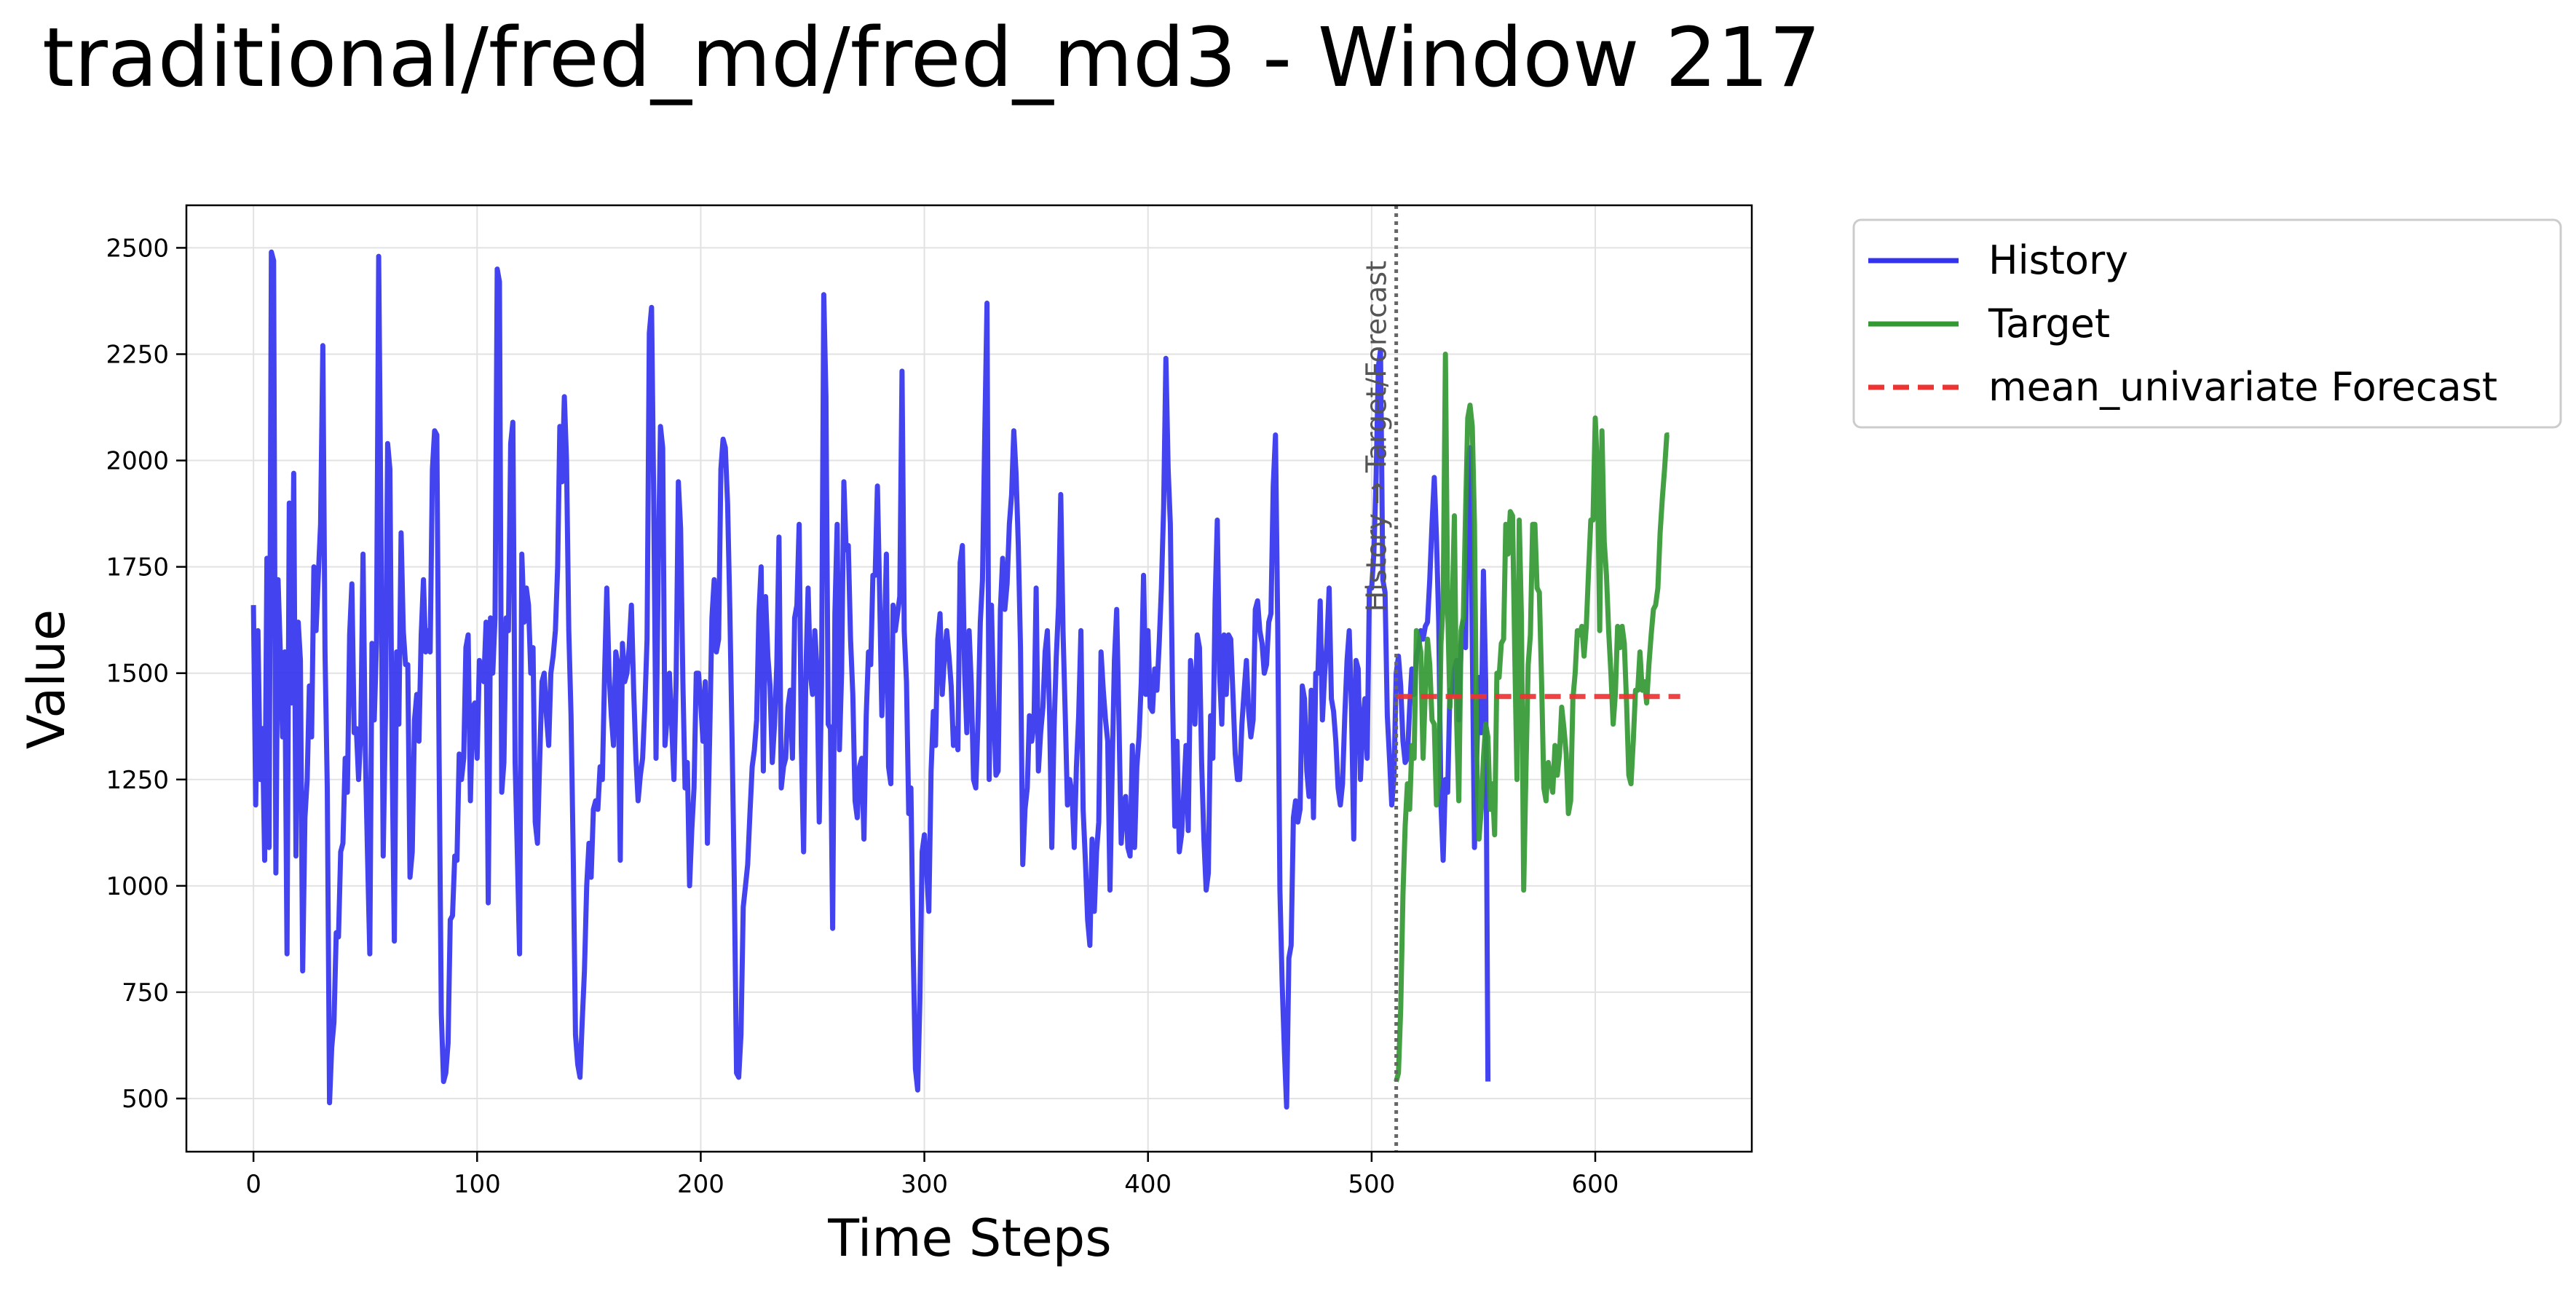 This screenshot has width=2576, height=1290. What do you see at coordinates (2049, 324) in the screenshot?
I see `legend-label-target: Target` at bounding box center [2049, 324].